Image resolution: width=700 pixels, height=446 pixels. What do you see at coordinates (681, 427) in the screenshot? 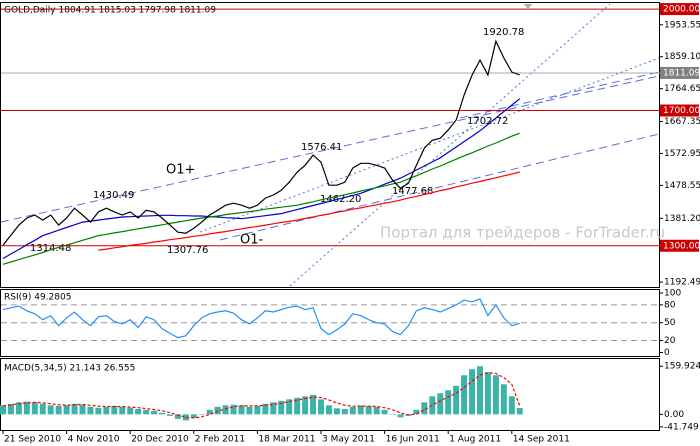
I see `y-tick-label: -41.749` at bounding box center [681, 427].